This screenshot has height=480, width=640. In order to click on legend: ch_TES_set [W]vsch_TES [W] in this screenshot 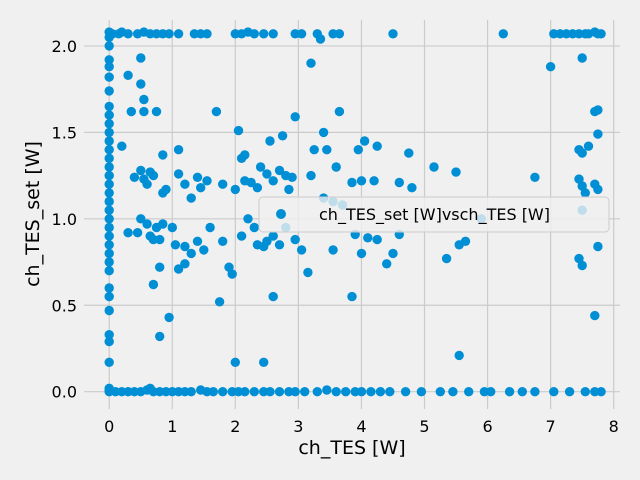, I will do `click(434, 214)`.